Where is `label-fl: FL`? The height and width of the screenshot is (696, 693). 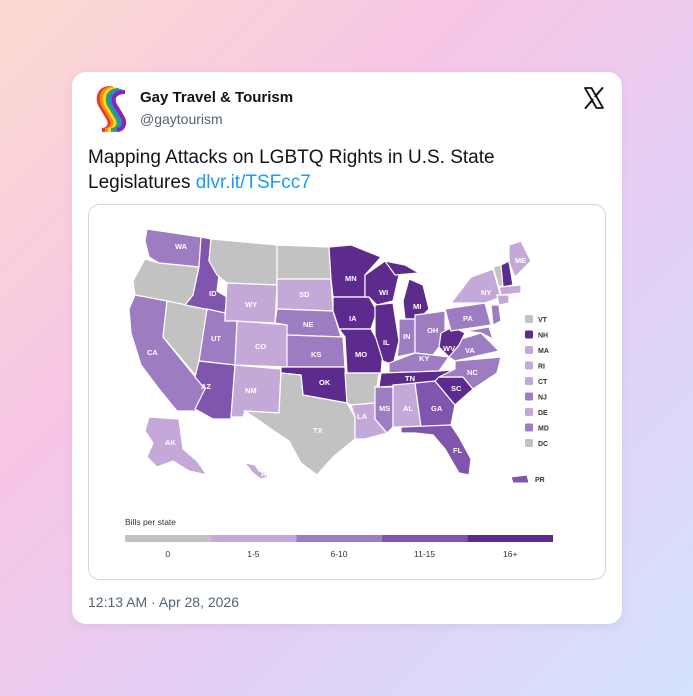 label-fl: FL is located at coordinates (458, 450).